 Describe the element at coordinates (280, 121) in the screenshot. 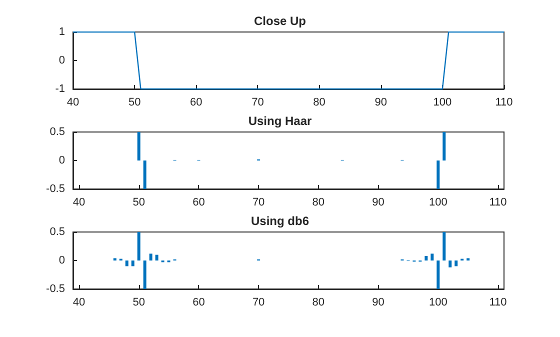

I see `chart-title: Using Haar` at that location.